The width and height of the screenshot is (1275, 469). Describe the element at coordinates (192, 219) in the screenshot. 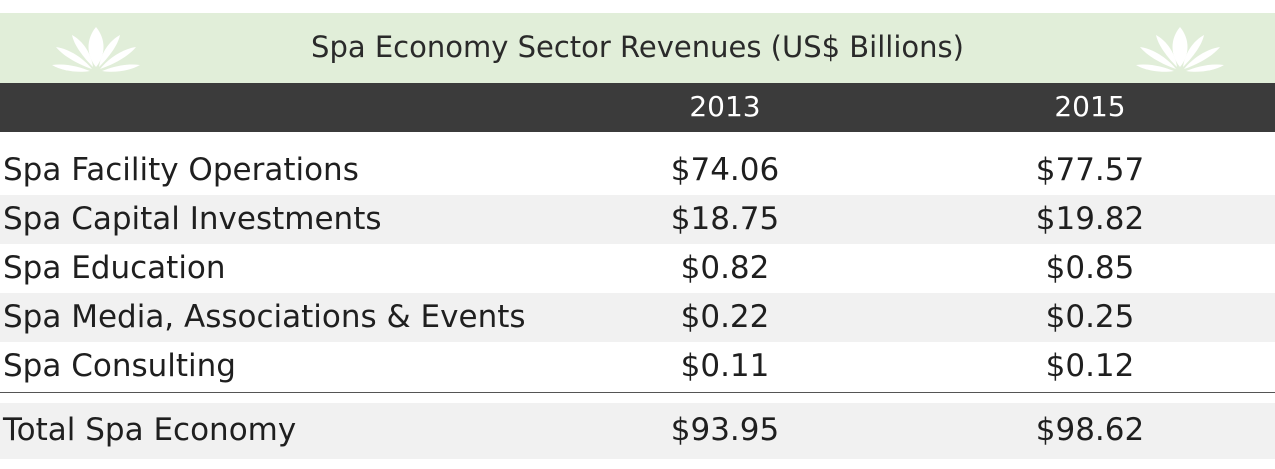

I see `row-label: Spa Capital Investments` at that location.